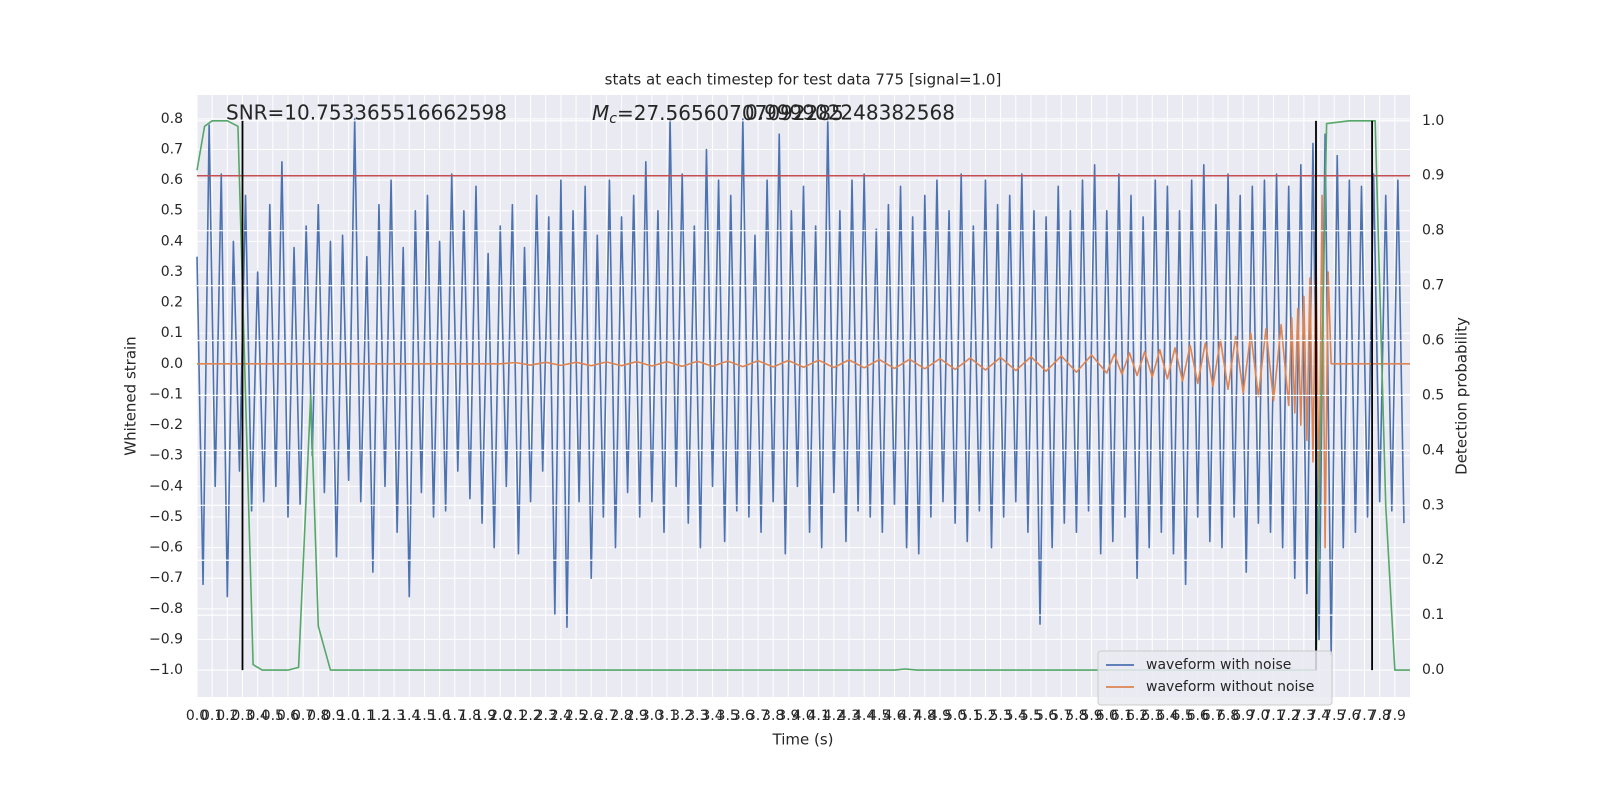 Image resolution: width=1600 pixels, height=804 pixels. Describe the element at coordinates (1137, 716) in the screenshot. I see `x-tick-label: 6.2` at that location.